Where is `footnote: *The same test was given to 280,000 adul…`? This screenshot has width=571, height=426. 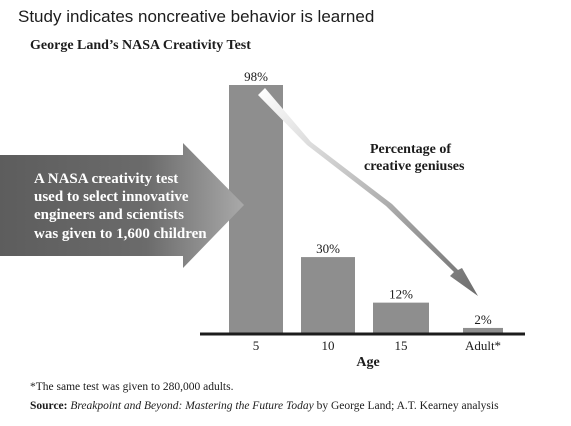 footnote: *The same test was given to 280,000 adul… is located at coordinates (132, 387).